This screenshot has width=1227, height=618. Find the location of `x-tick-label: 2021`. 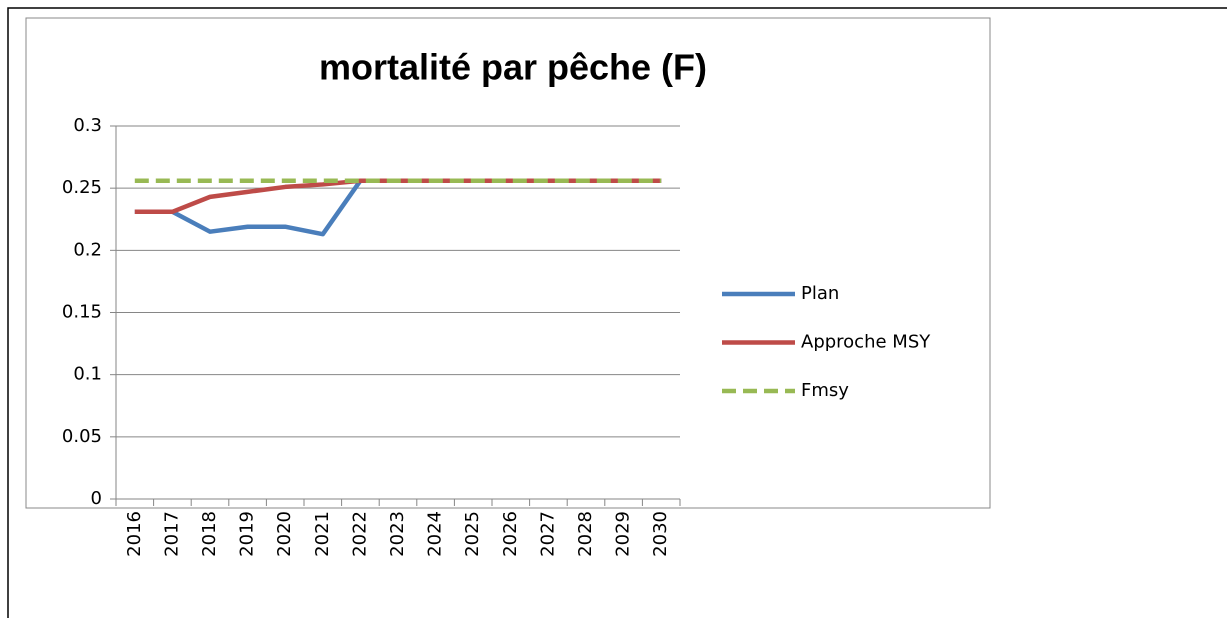

x-tick-label: 2021 is located at coordinates (322, 534).